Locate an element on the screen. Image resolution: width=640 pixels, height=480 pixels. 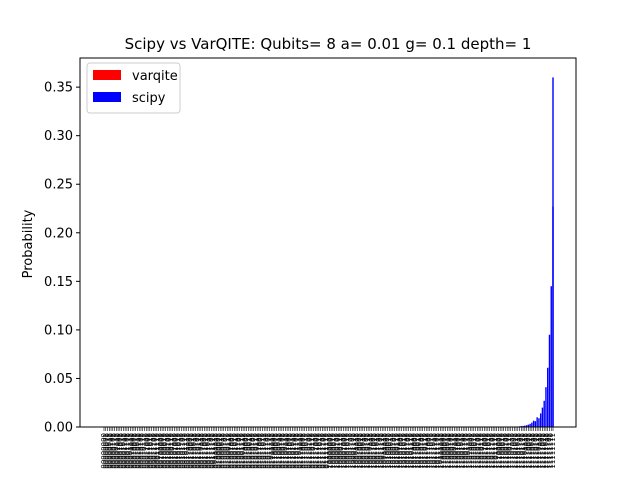
x-tick-label: 10111010 is located at coordinates (432, 451).